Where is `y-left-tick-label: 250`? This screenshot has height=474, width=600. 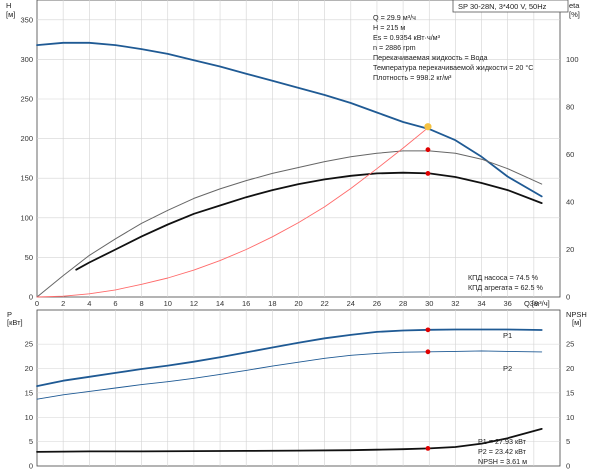 y-left-tick-label: 250 is located at coordinates (26, 99).